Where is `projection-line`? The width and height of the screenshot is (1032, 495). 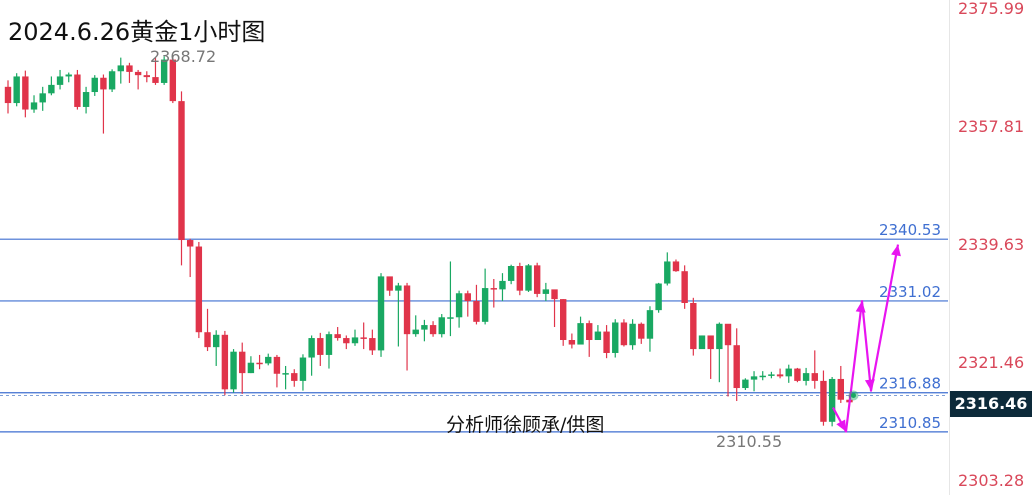
projection-line is located at coordinates (866, 338).